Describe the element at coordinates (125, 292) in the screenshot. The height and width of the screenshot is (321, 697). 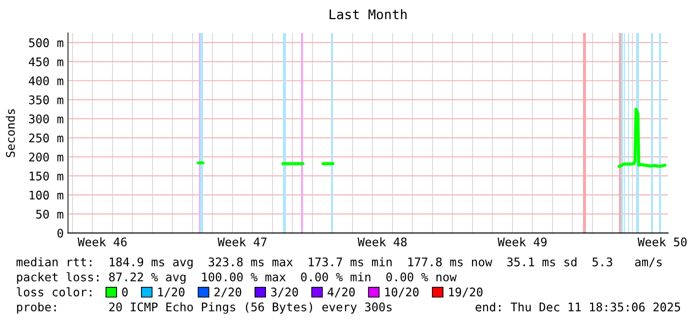
I see `legend-label: 0` at that location.